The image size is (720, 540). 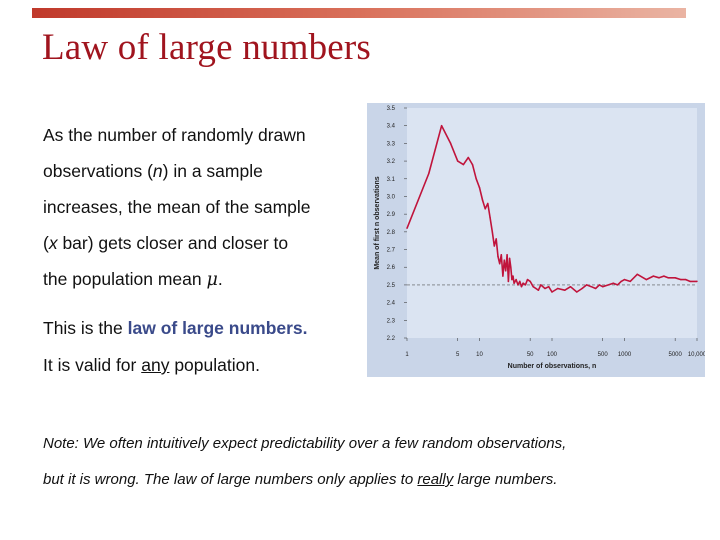 What do you see at coordinates (530, 355) in the screenshot?
I see `x-tick-label: 50` at bounding box center [530, 355].